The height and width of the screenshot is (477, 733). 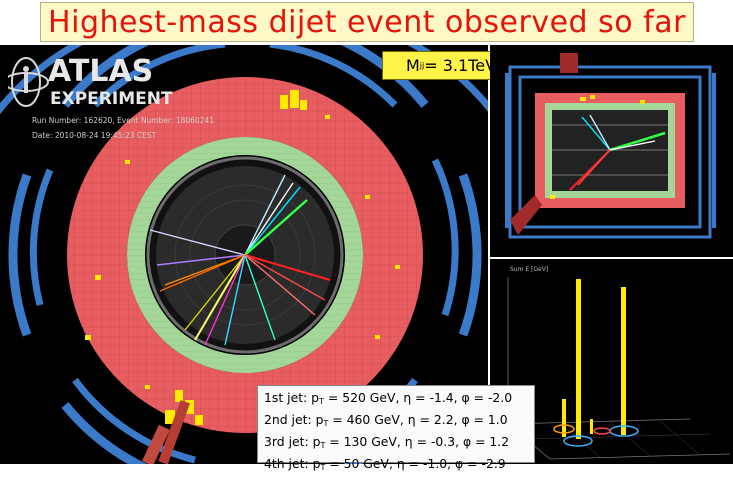 I want to click on title-banner: Highest-mass dijet event observed so far, so click(x=367, y=22).